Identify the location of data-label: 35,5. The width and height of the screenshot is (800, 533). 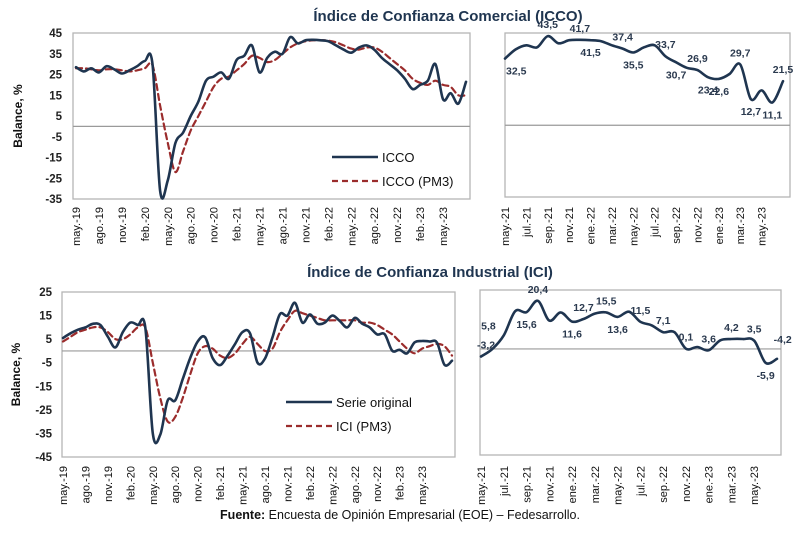
(633, 65).